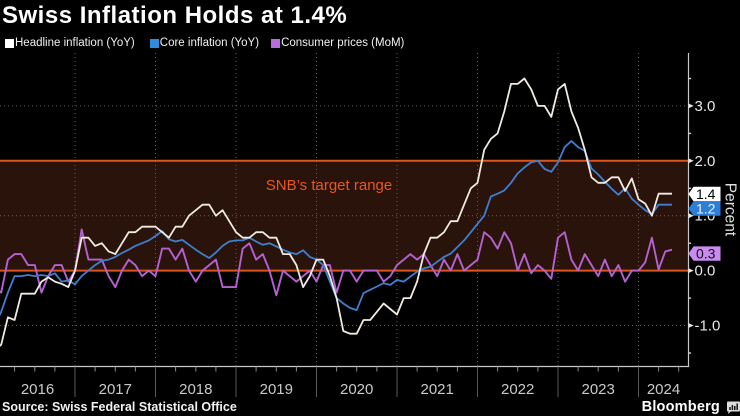 The image size is (740, 416). What do you see at coordinates (276, 389) in the screenshot?
I see `svg-text: 2019` at bounding box center [276, 389].